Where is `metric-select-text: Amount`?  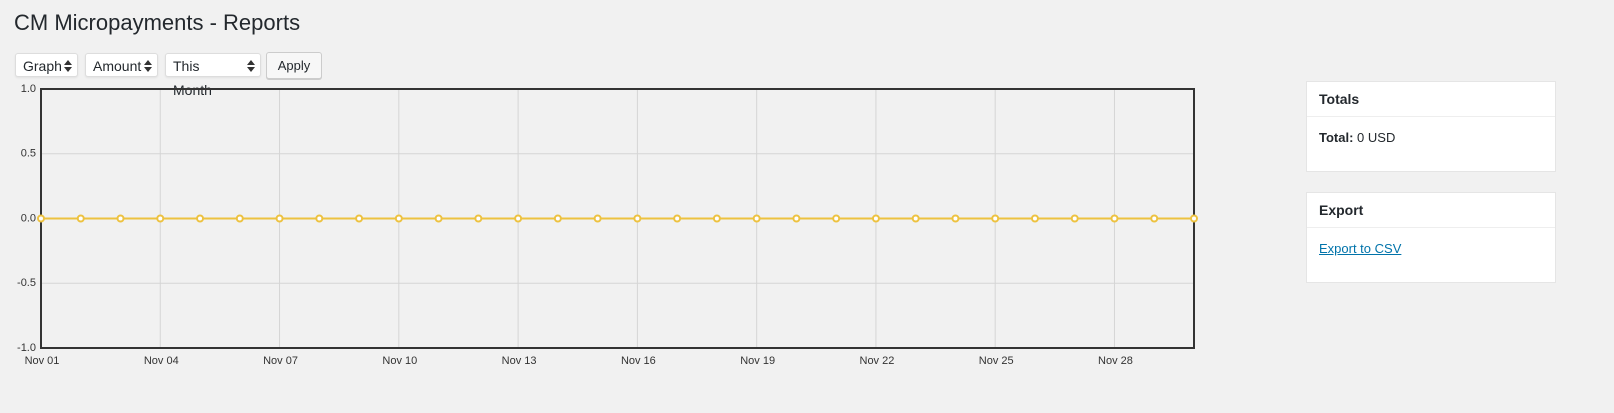 metric-select-text: Amount is located at coordinates (117, 66).